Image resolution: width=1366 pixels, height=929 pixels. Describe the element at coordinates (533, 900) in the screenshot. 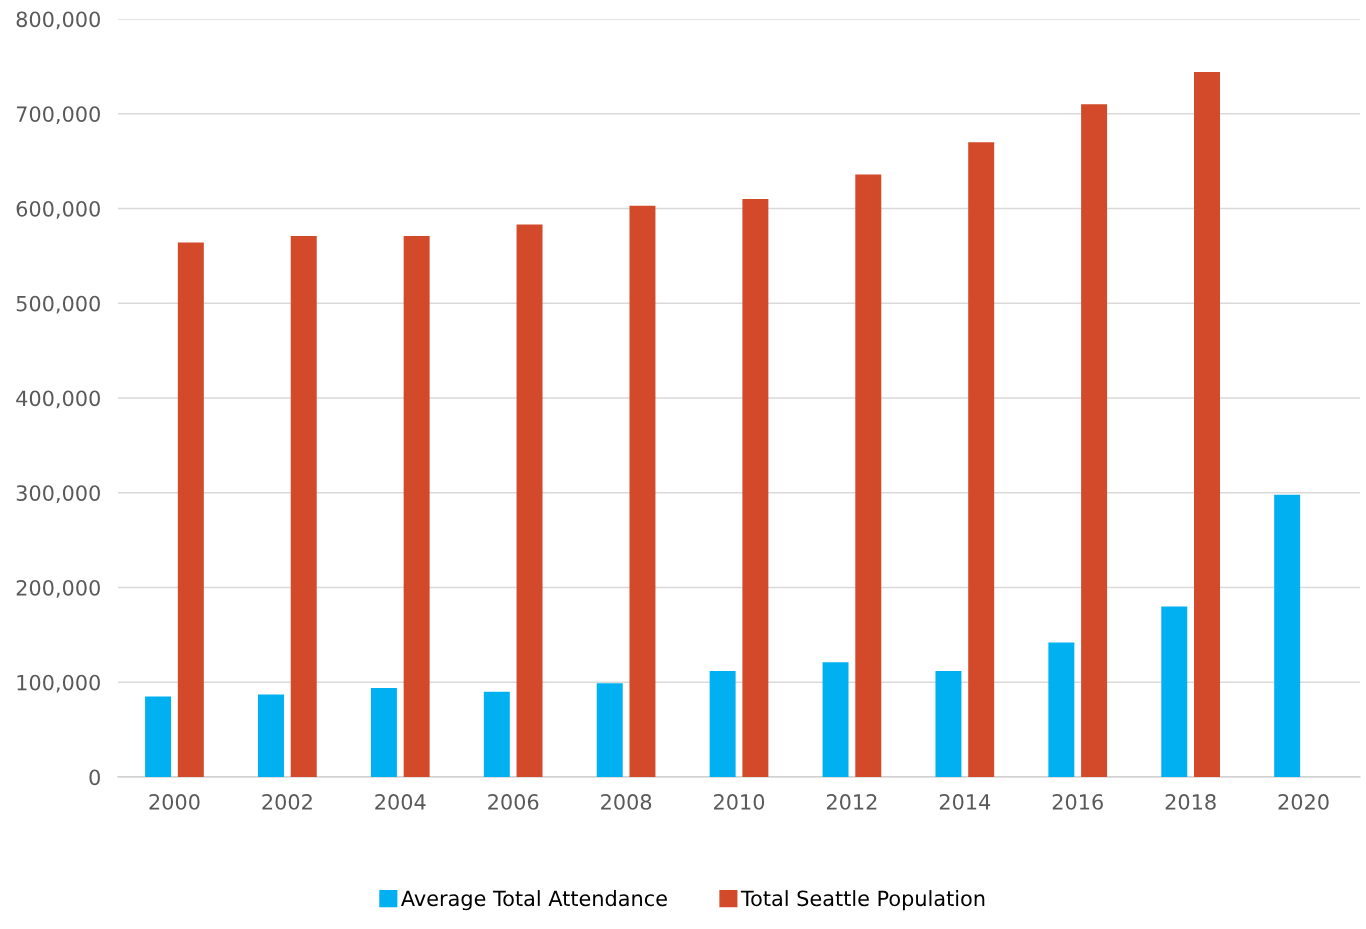

I see `legend-label: Average Total Attendance` at that location.